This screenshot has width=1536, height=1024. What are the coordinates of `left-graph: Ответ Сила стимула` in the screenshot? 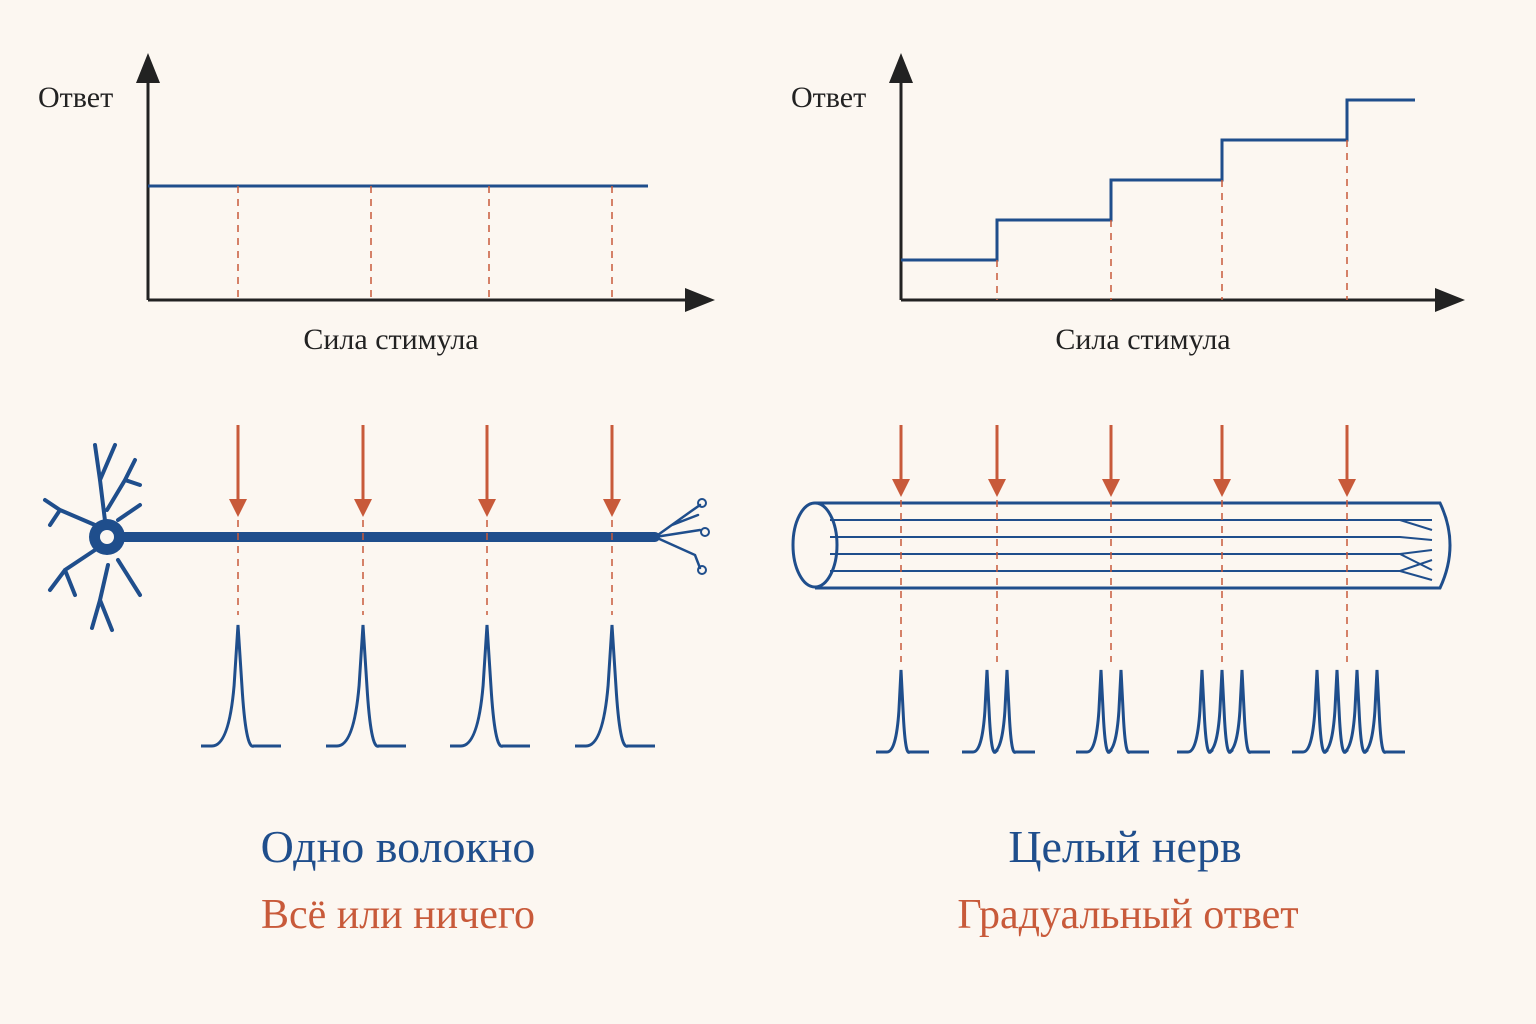 It's located at (376, 204).